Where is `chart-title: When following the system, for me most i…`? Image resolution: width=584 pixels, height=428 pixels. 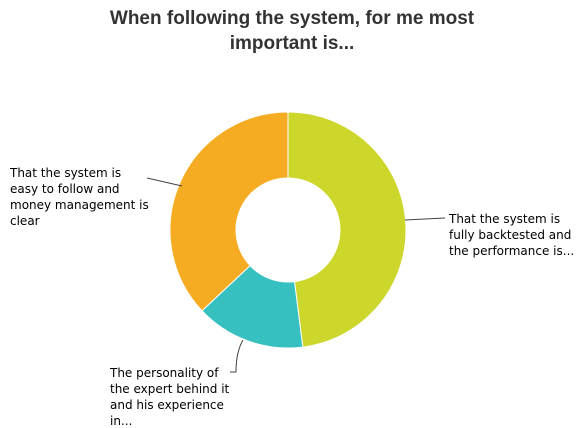
chart-title: When following the system, for me most i… is located at coordinates (292, 31).